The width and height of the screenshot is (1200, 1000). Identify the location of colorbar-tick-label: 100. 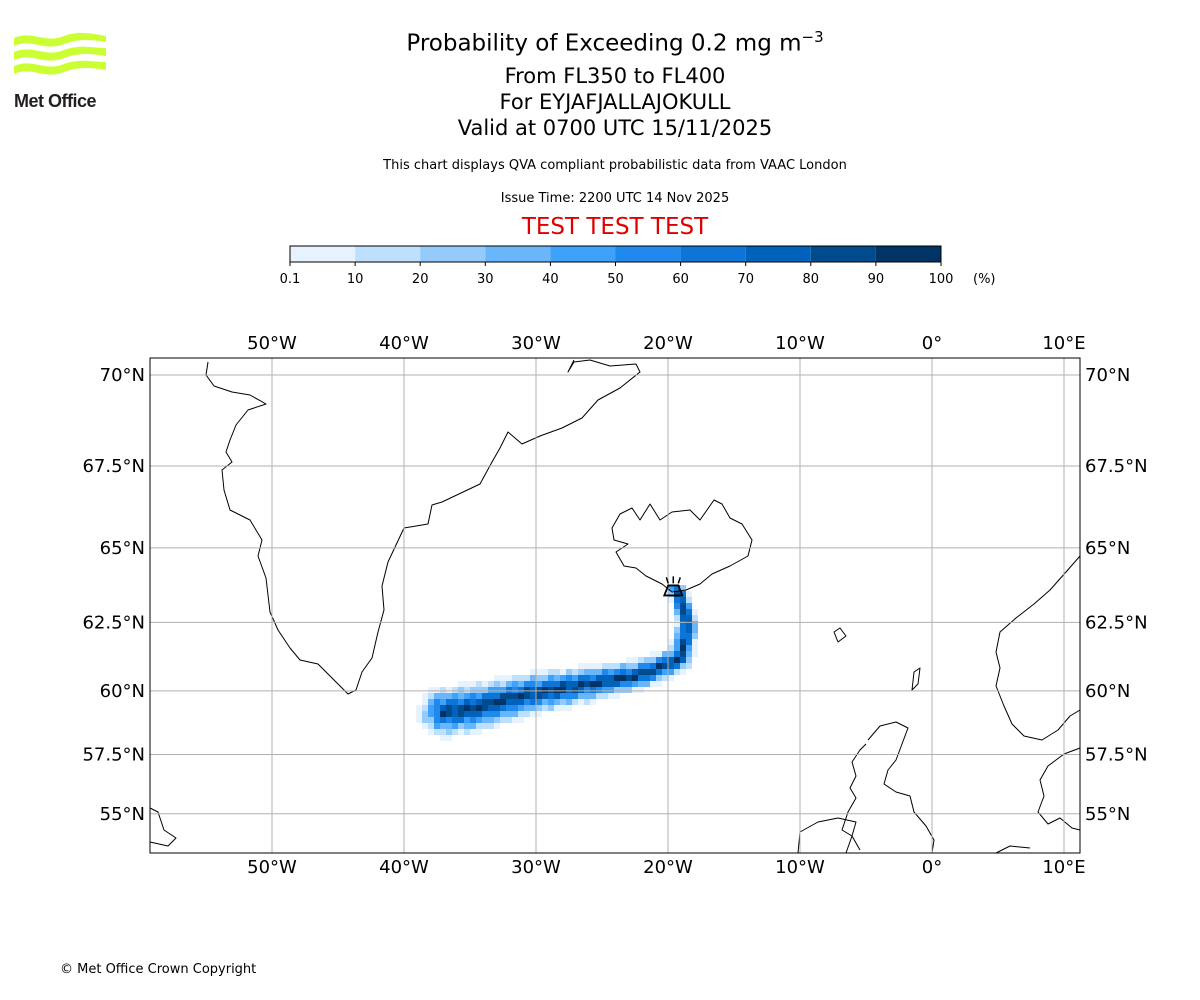
(941, 279).